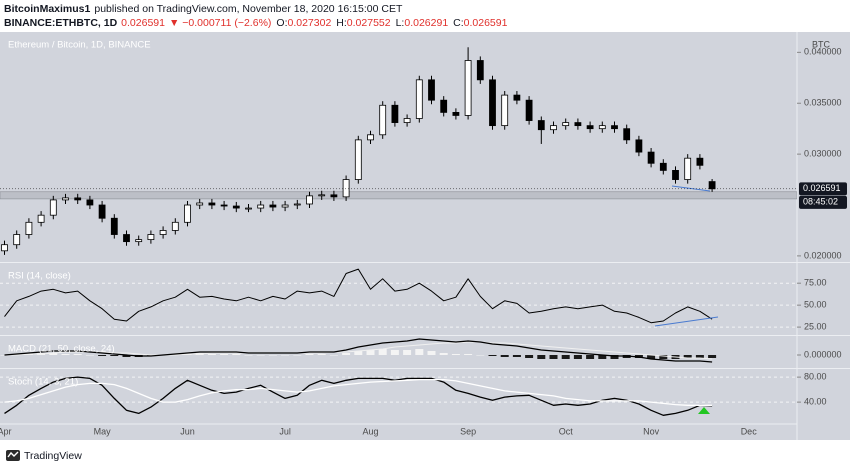  I want to click on y-tick-label: 0.030000, so click(823, 153).